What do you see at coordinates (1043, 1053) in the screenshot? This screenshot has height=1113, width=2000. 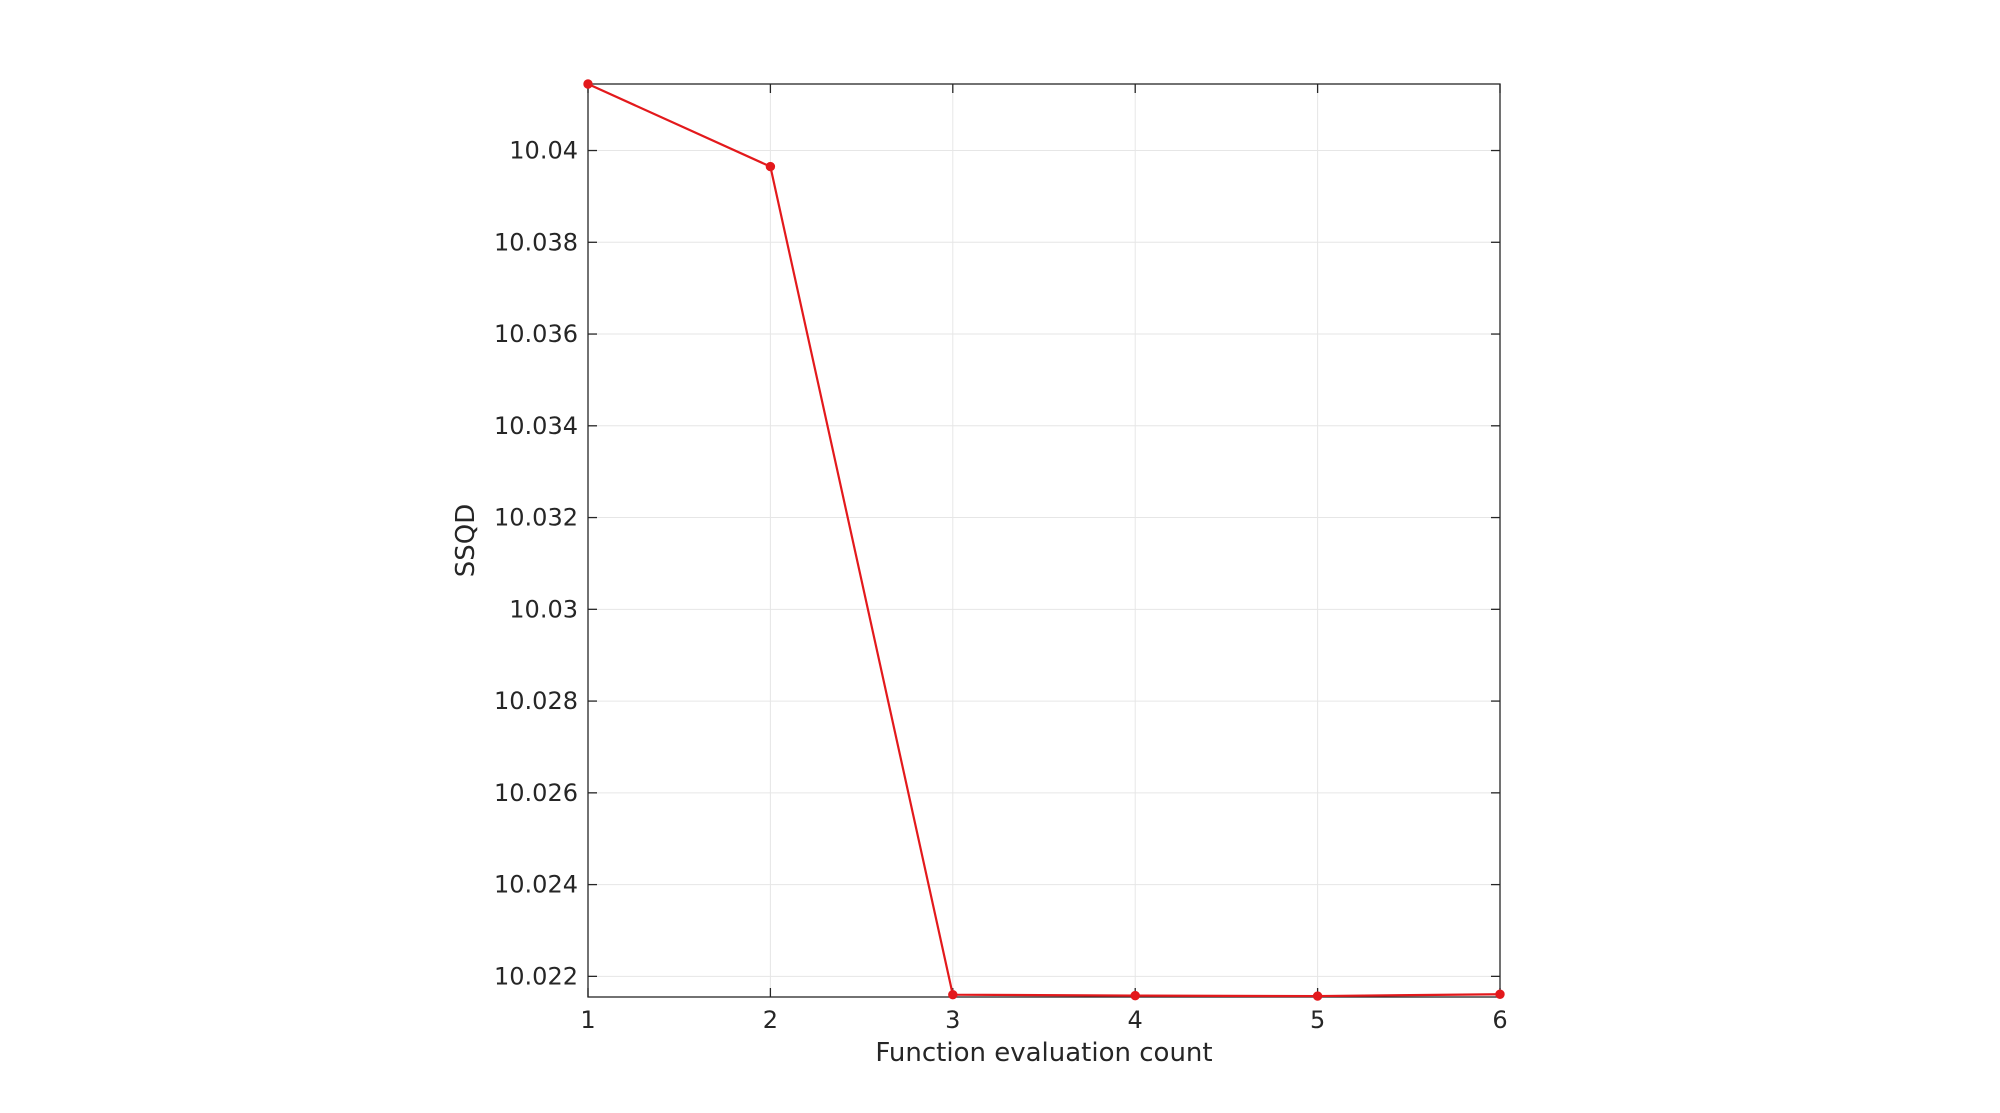 I see `x-axis-title: Function evaluation count` at bounding box center [1043, 1053].